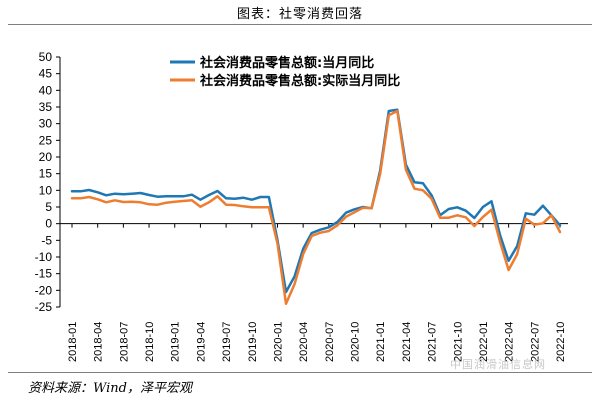  What do you see at coordinates (46, 57) in the screenshot?
I see `y-tick-label: 50` at bounding box center [46, 57].